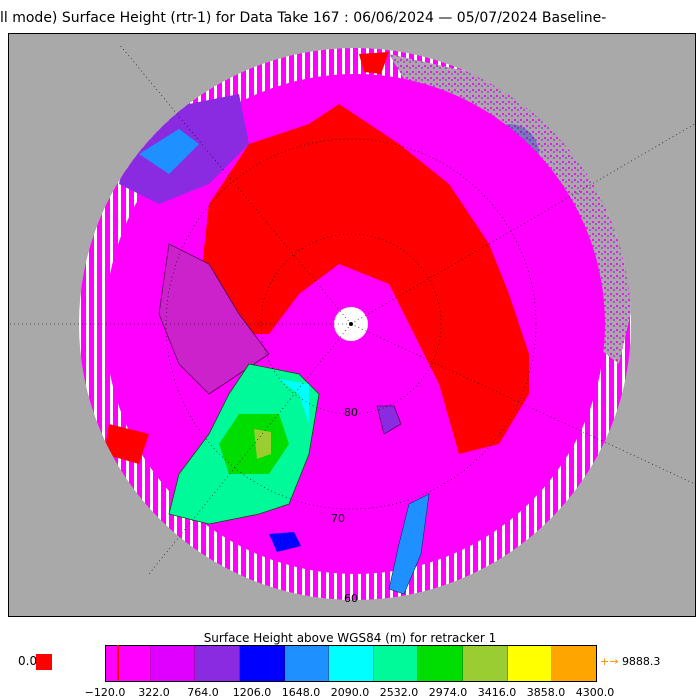 The image size is (700, 700). Describe the element at coordinates (546, 692) in the screenshot. I see `colorbar-tick-label: 3858.0` at that location.